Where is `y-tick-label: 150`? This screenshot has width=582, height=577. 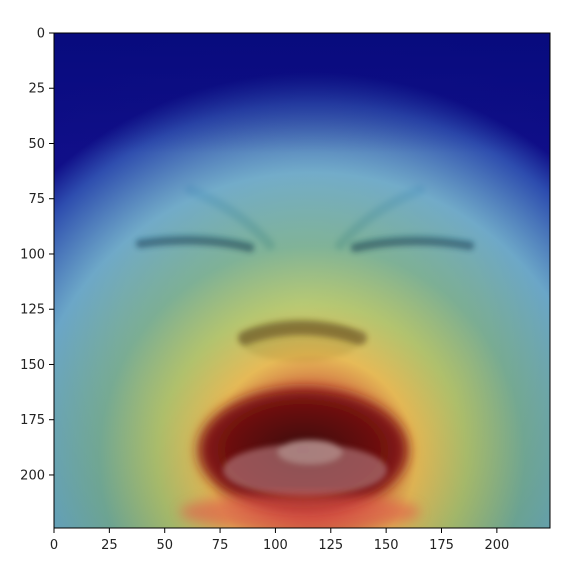
y-tick-label: 150 is located at coordinates (32, 365).